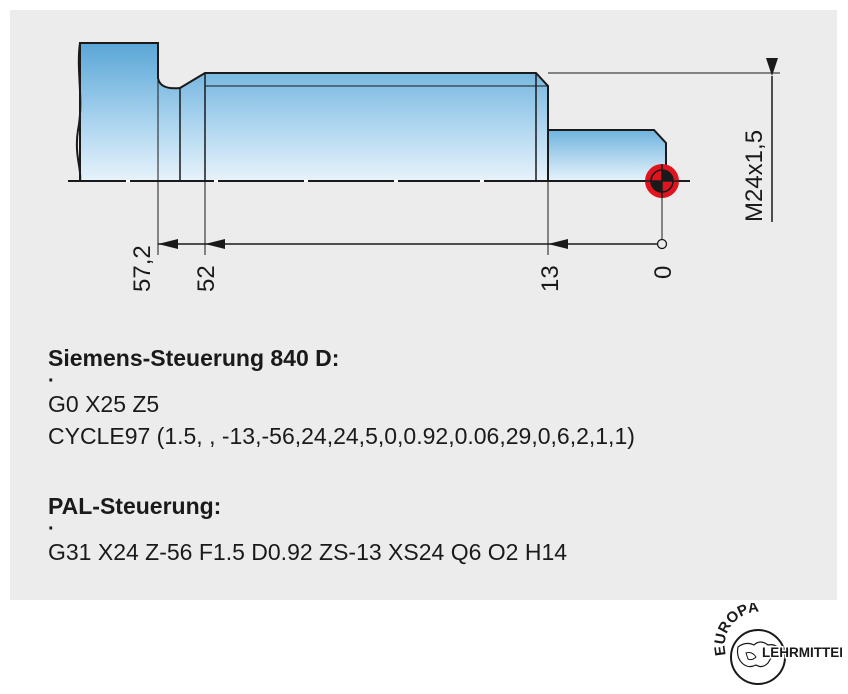 This screenshot has height=694, width=848. I want to click on thread-label: M24x1,5, so click(754, 176).